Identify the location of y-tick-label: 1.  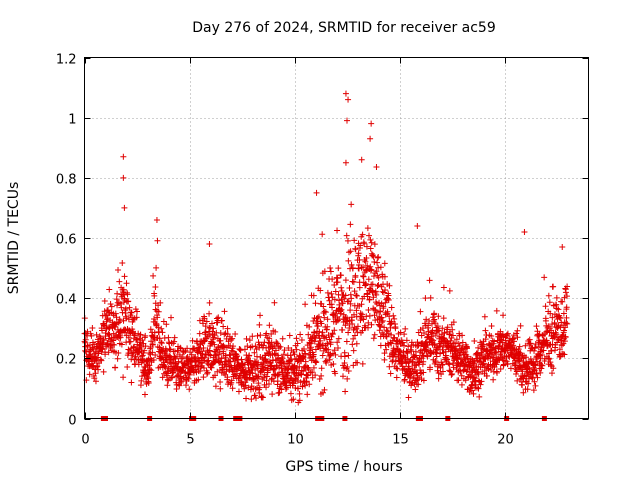
(72, 120).